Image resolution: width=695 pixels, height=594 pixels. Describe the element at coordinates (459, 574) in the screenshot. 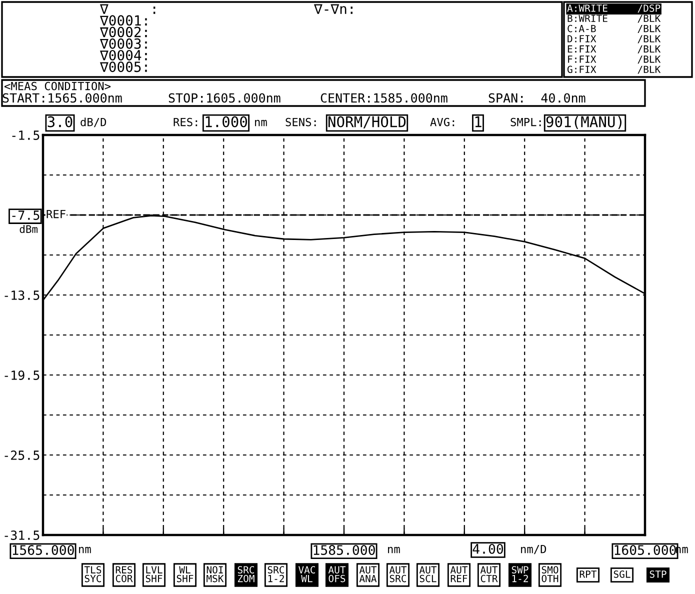

I see `text: AUT REF` at that location.